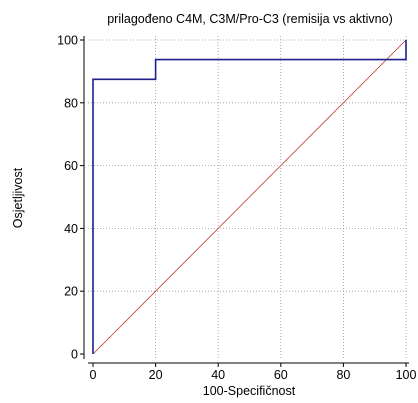 This screenshot has height=403, width=418. What do you see at coordinates (343, 375) in the screenshot?
I see `x-tick-label: 80` at bounding box center [343, 375].